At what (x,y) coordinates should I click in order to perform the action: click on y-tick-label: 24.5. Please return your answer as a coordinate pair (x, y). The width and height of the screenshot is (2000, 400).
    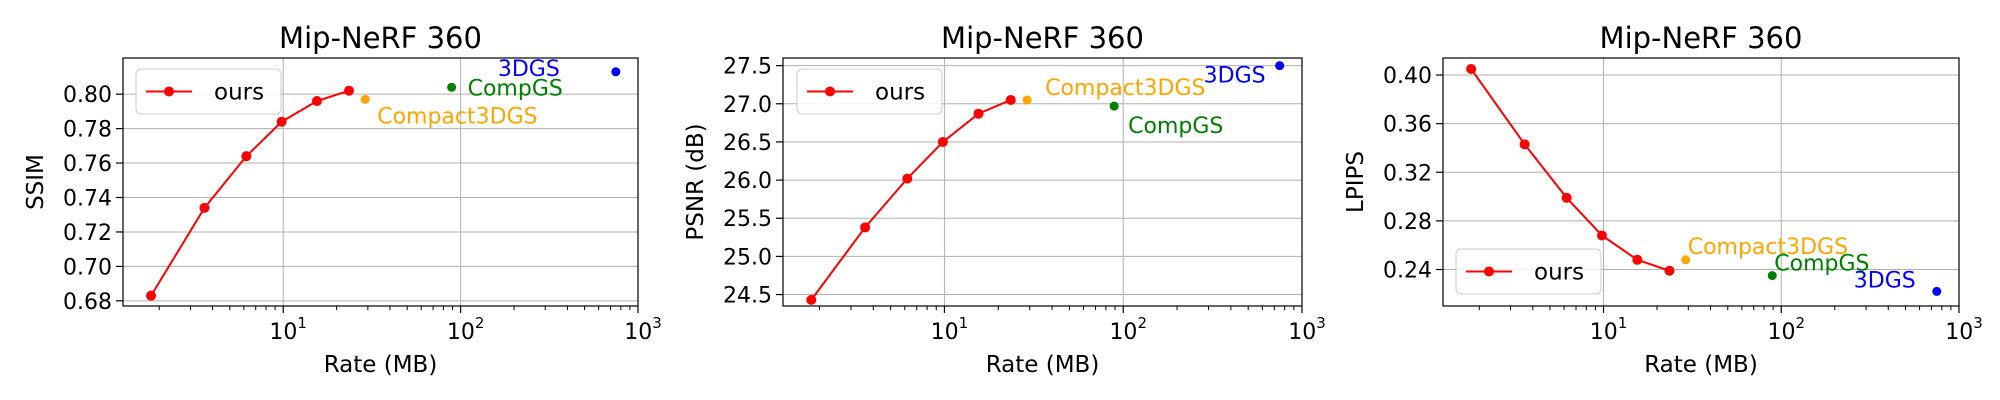
    Looking at the image, I should click on (747, 296).